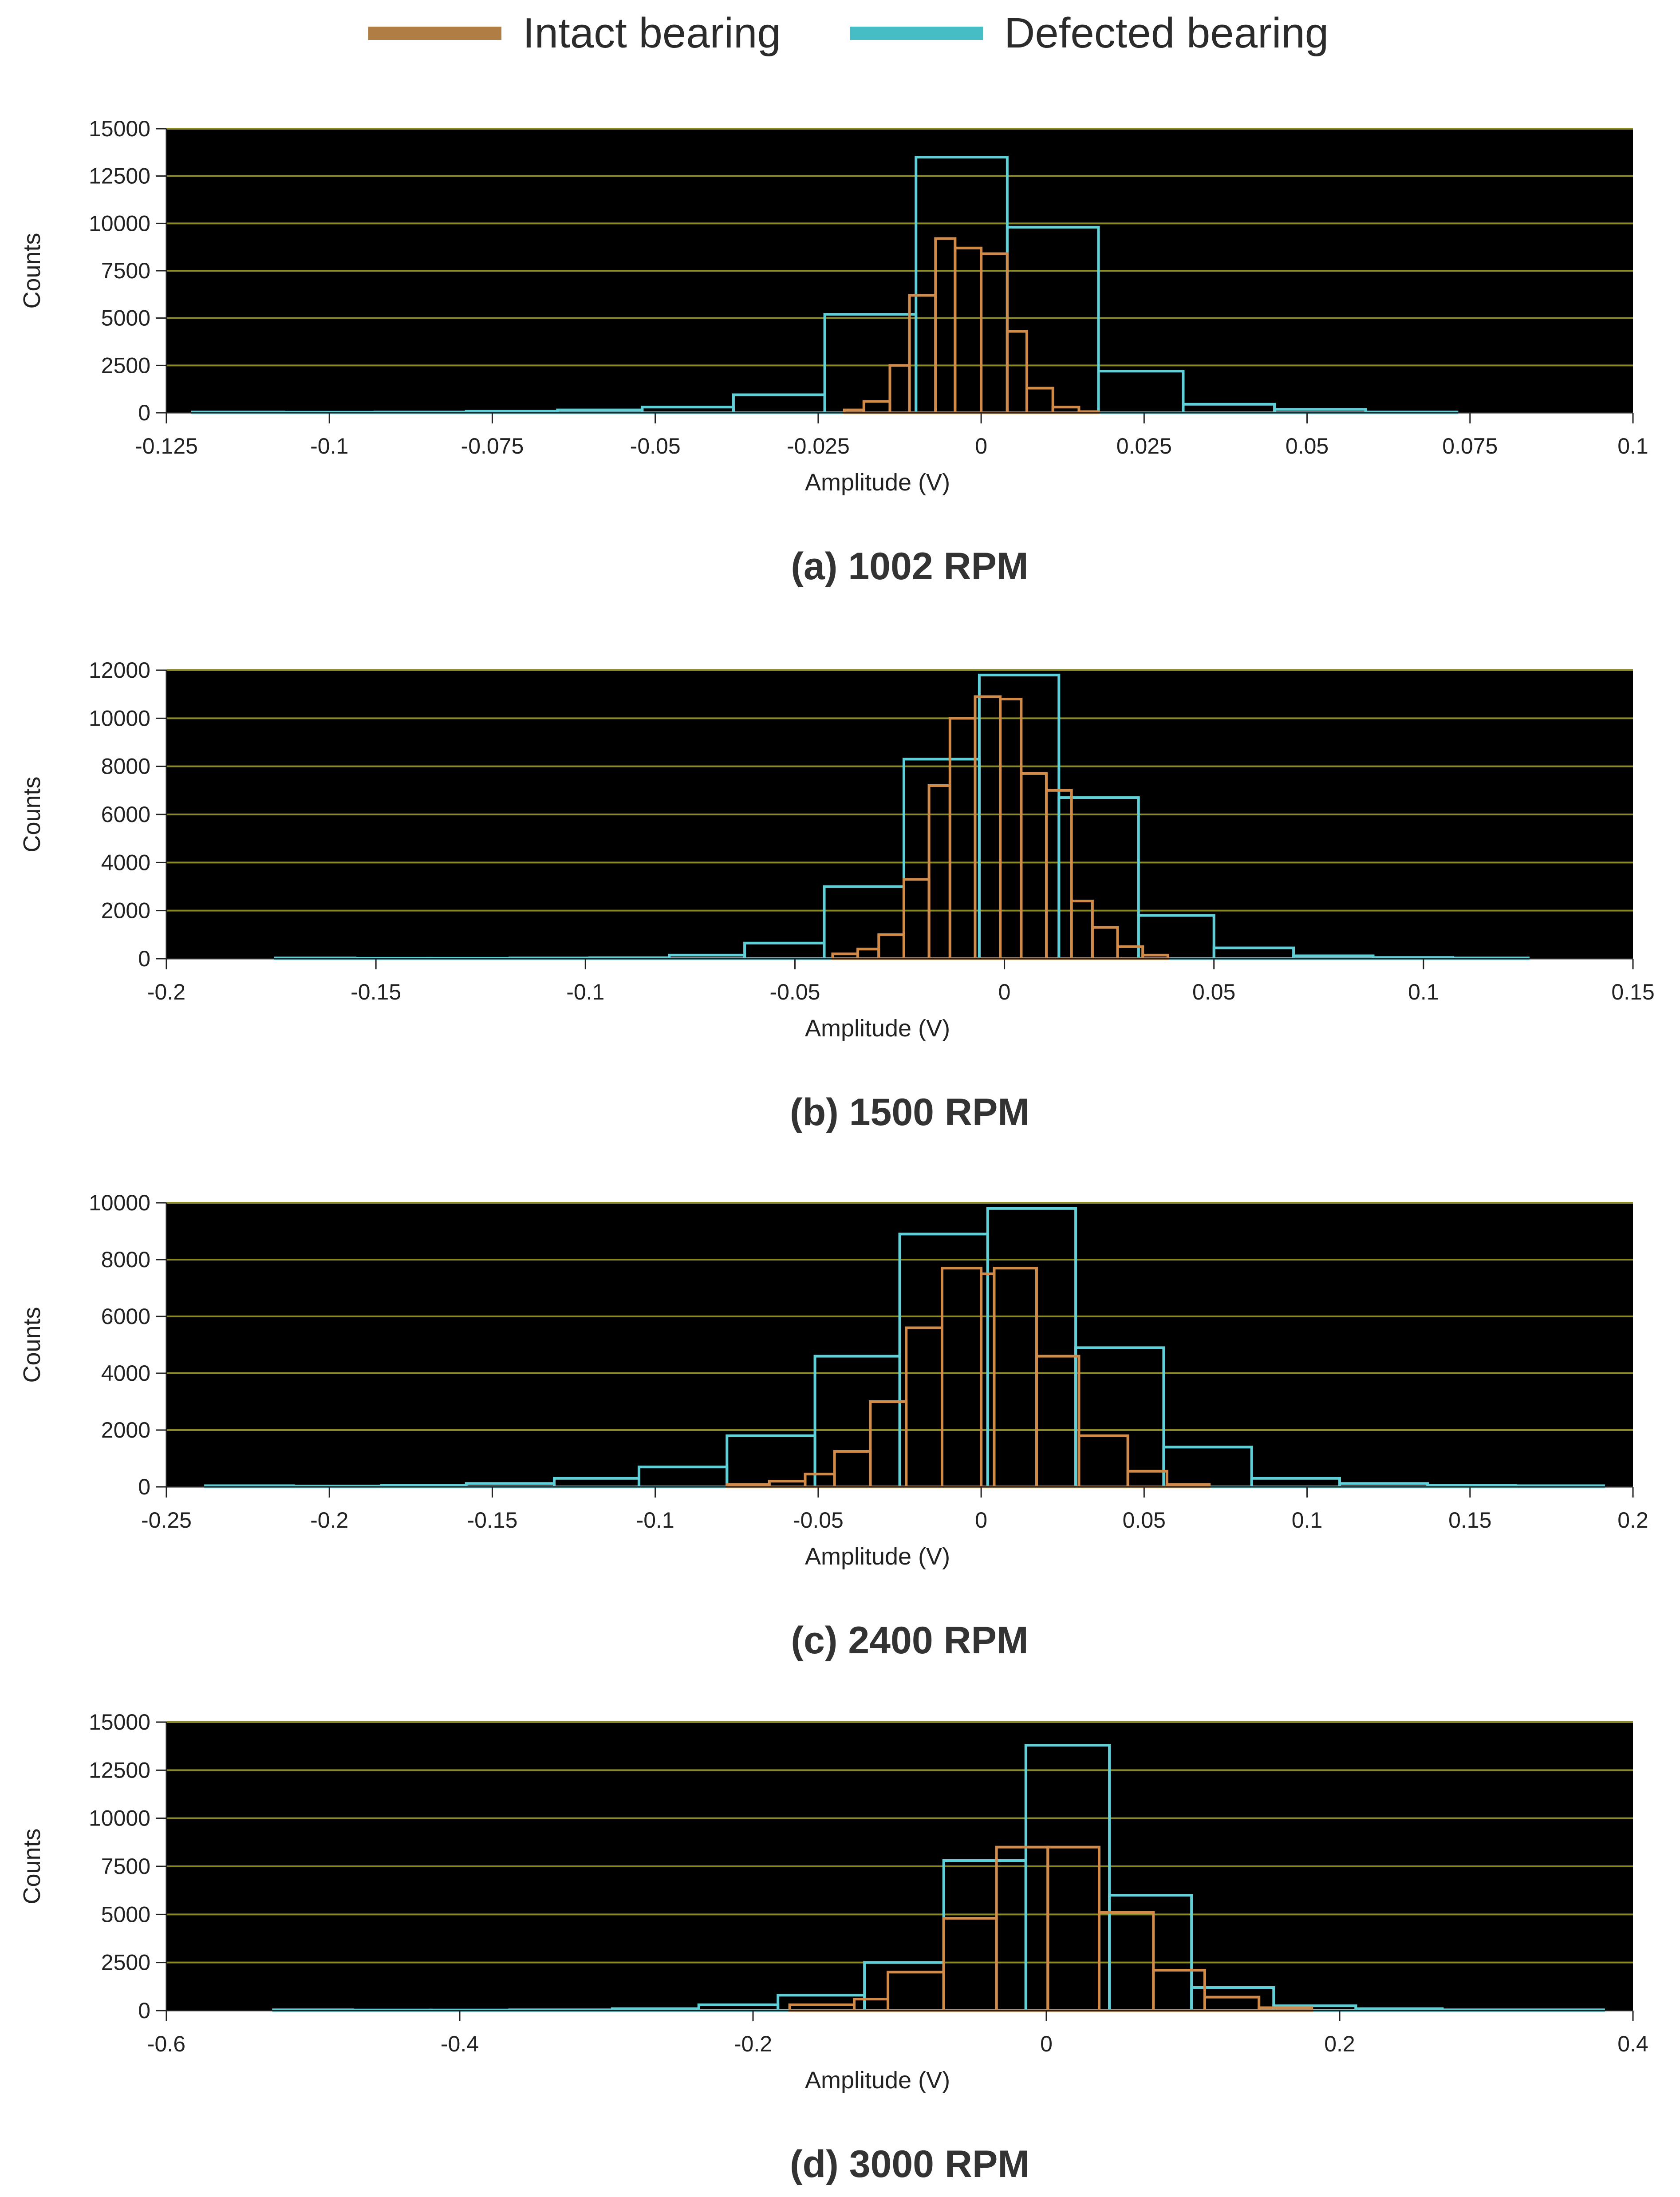 The width and height of the screenshot is (1680, 2197). What do you see at coordinates (434, 33) in the screenshot?
I see `legend-swatch-intact` at bounding box center [434, 33].